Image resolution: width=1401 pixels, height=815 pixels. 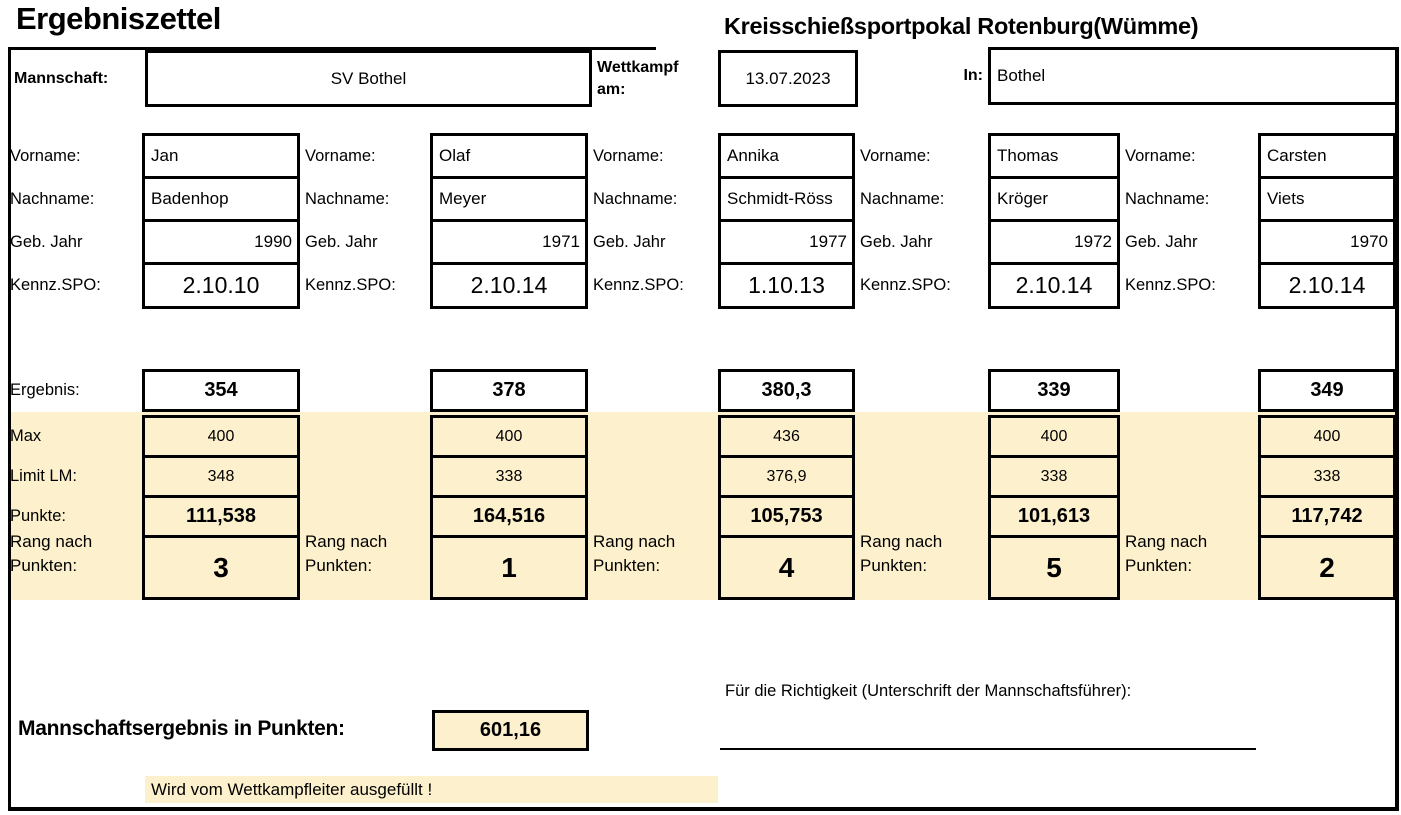 What do you see at coordinates (38, 516) in the screenshot?
I see `points-label: Punkte:` at bounding box center [38, 516].